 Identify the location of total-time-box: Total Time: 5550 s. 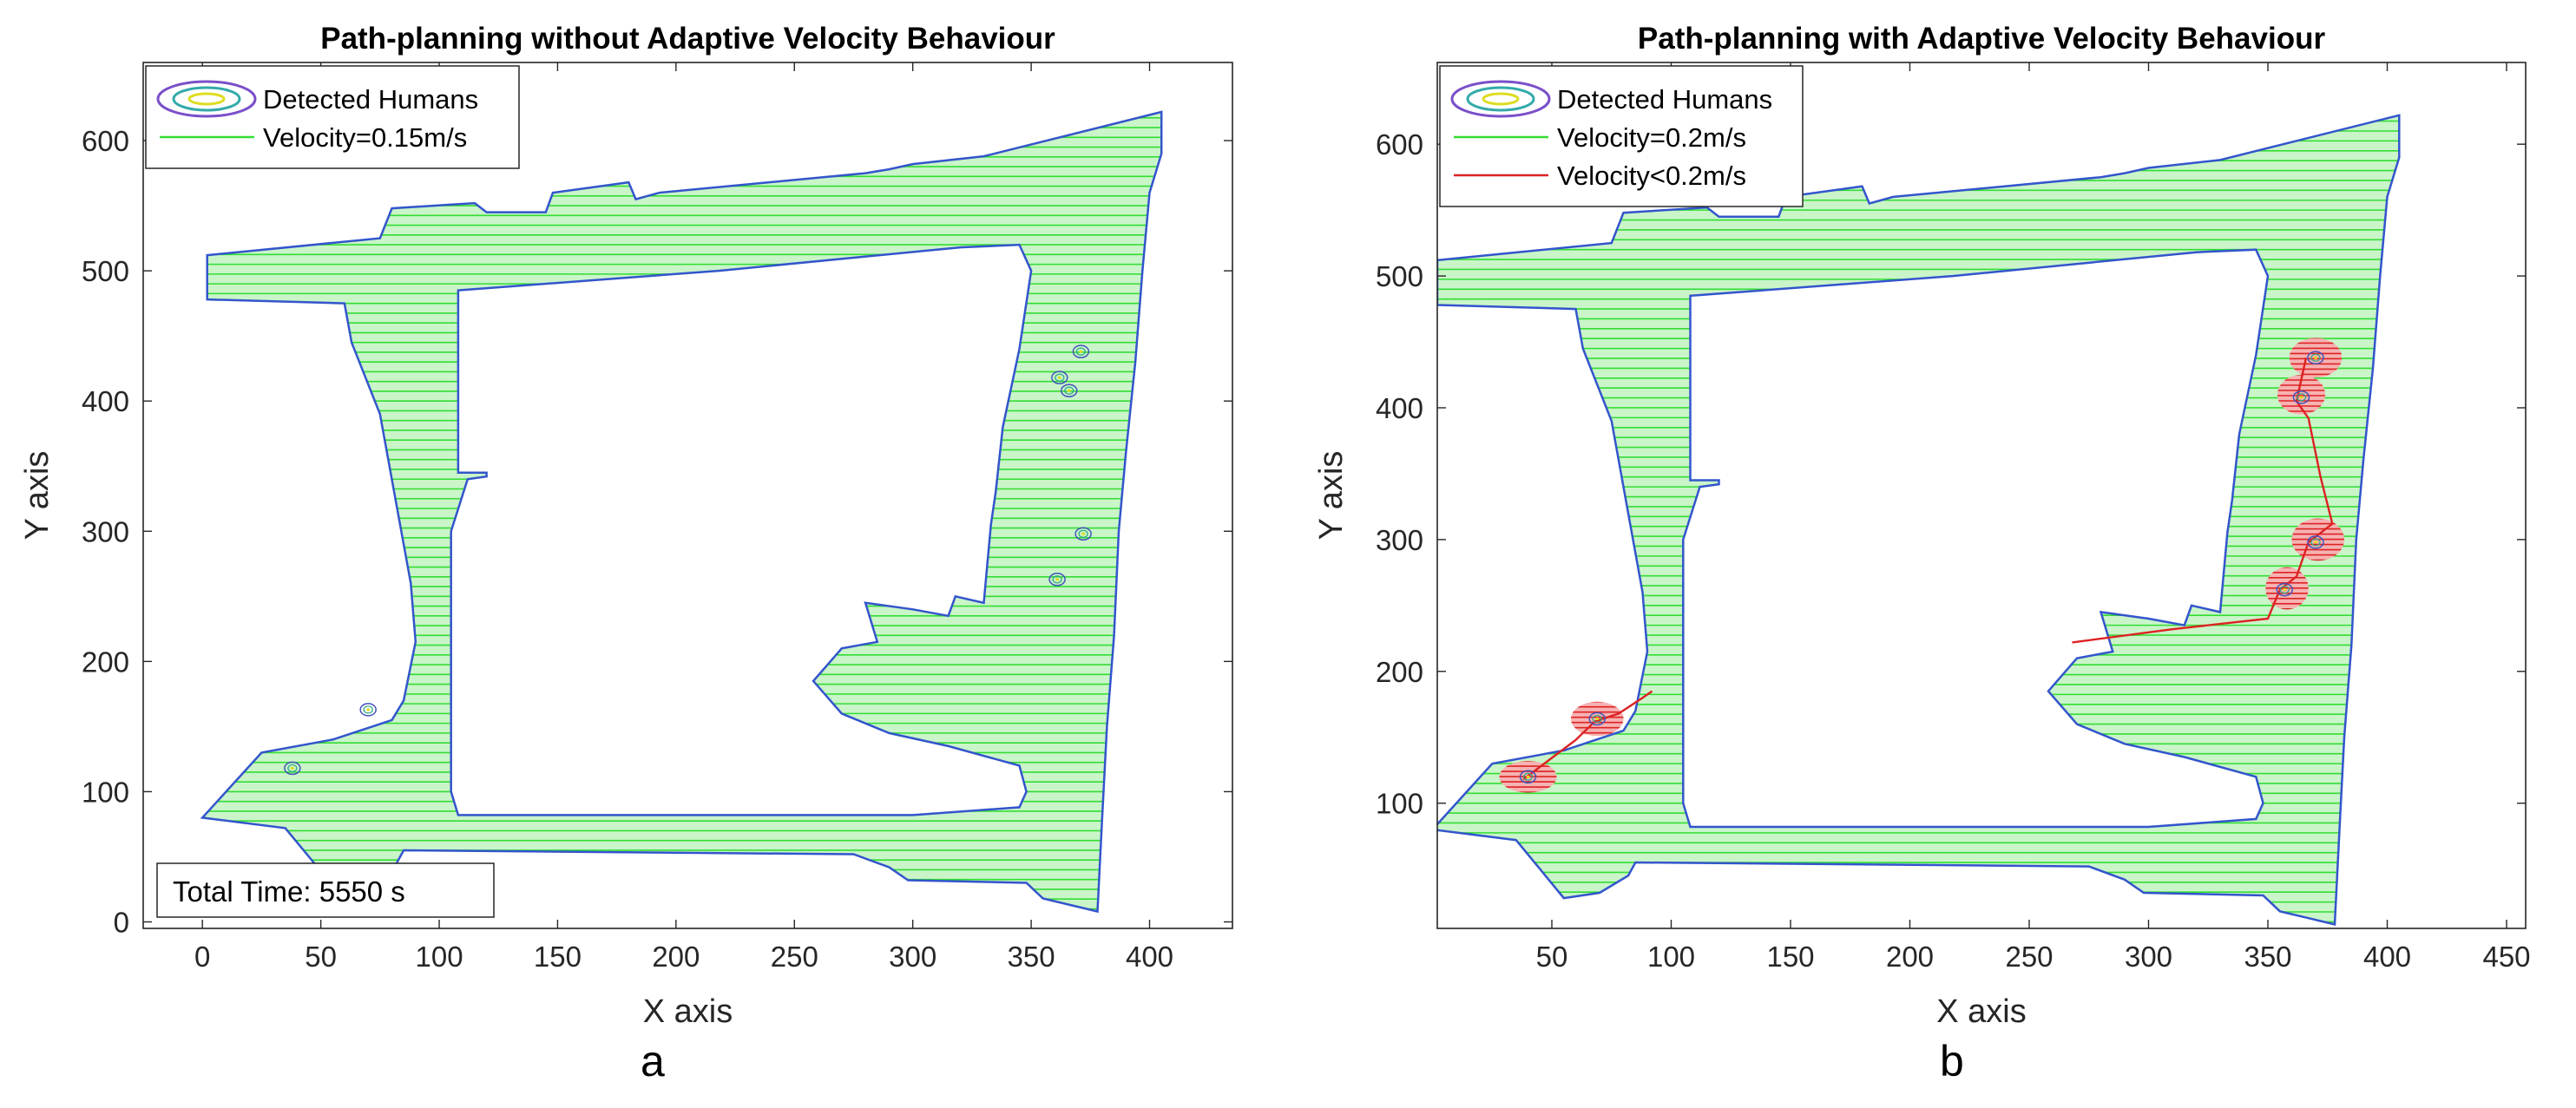
(325, 890).